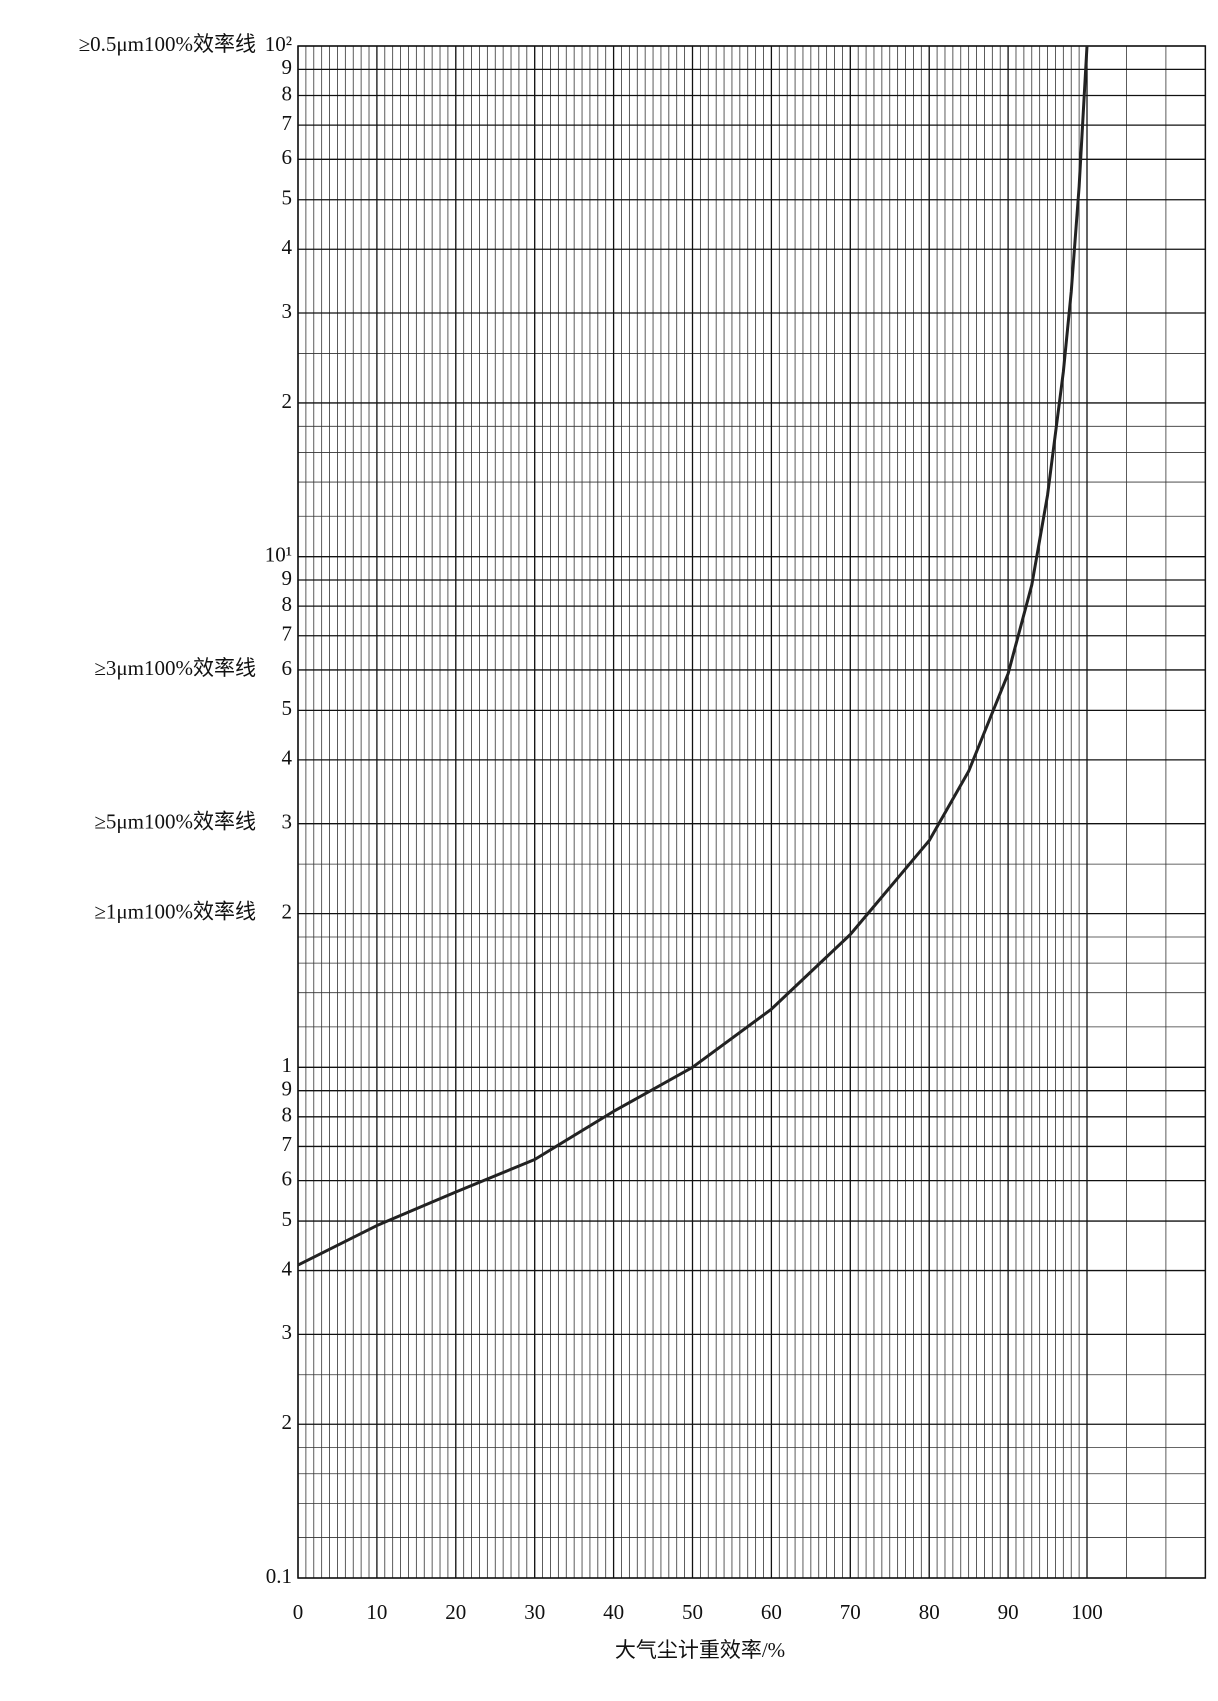 The height and width of the screenshot is (1701, 1218). I want to click on annotation: ≥0.5μm100%效率线, so click(167, 44).